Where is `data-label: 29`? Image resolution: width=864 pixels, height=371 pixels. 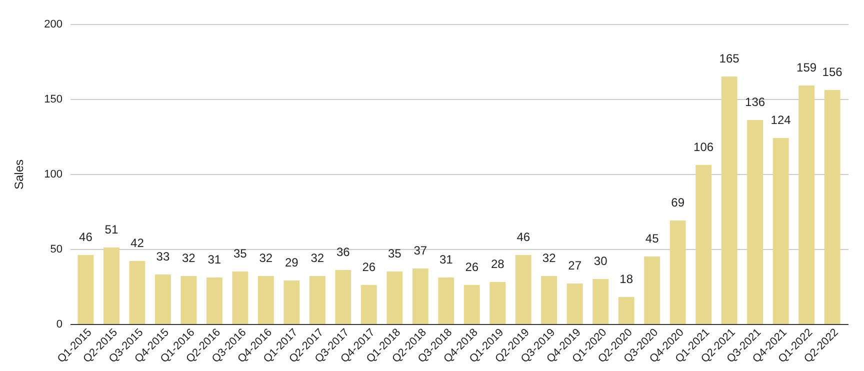
data-label: 29 is located at coordinates (291, 263).